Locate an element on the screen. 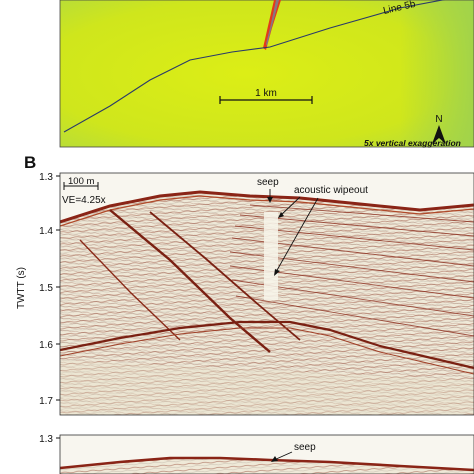  y-tick-label: 1.3 is located at coordinates (46, 177).